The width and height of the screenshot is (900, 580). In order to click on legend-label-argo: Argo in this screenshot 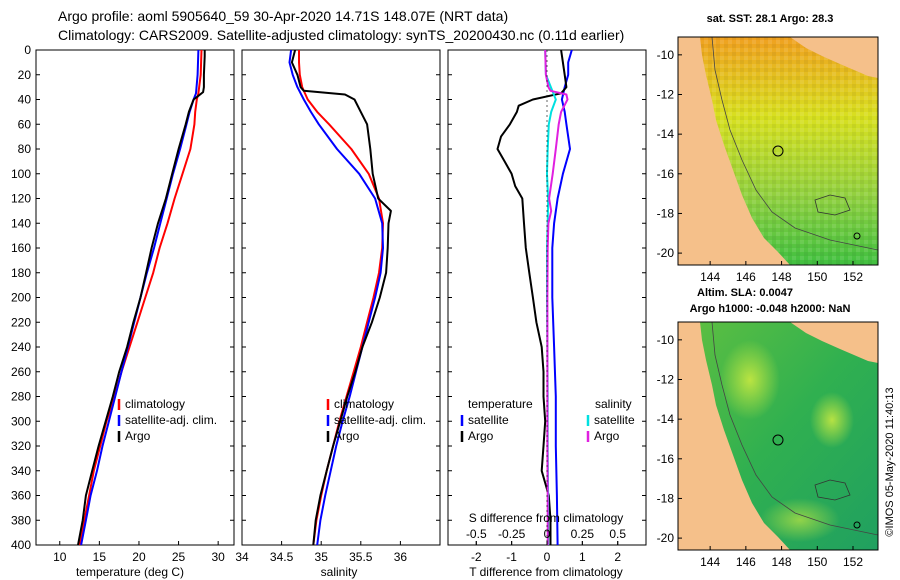, I will do `click(347, 436)`.